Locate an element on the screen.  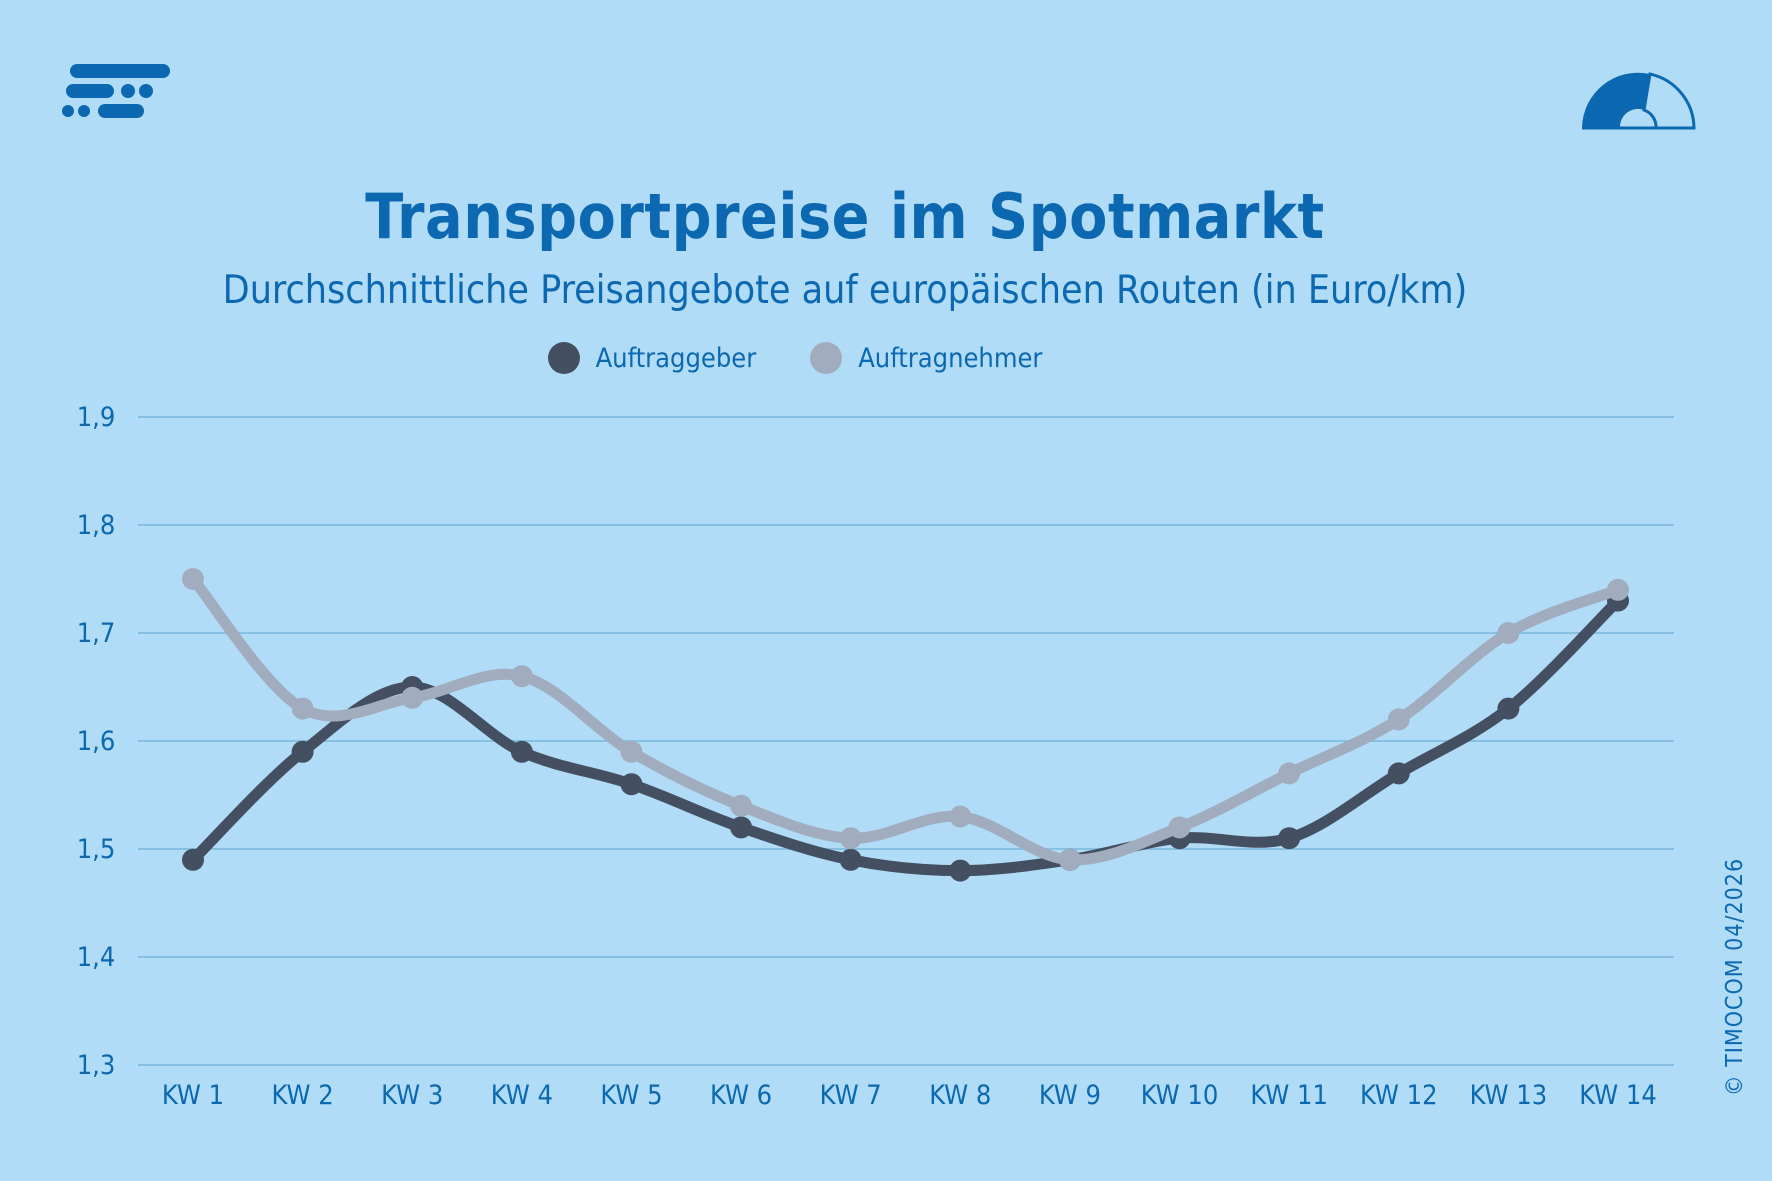
x-tick-label: KW 3 is located at coordinates (412, 1095).